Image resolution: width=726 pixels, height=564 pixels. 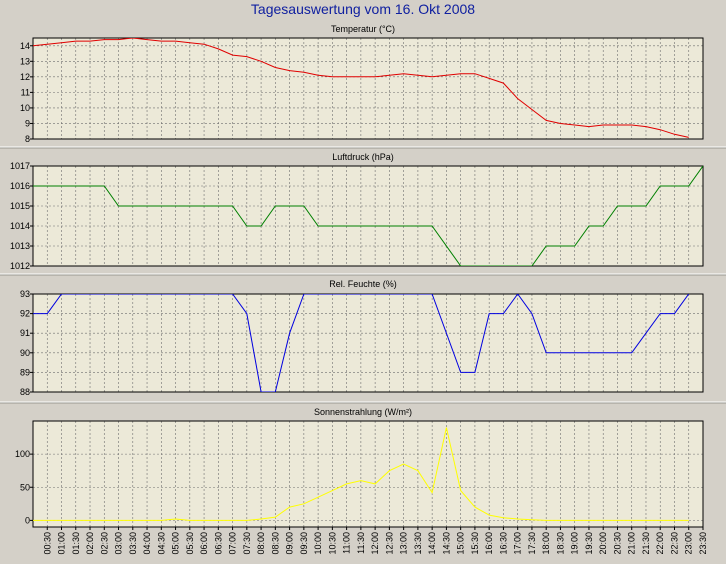 What do you see at coordinates (261, 543) in the screenshot?
I see `x-tick-label: 08:00` at bounding box center [261, 543].